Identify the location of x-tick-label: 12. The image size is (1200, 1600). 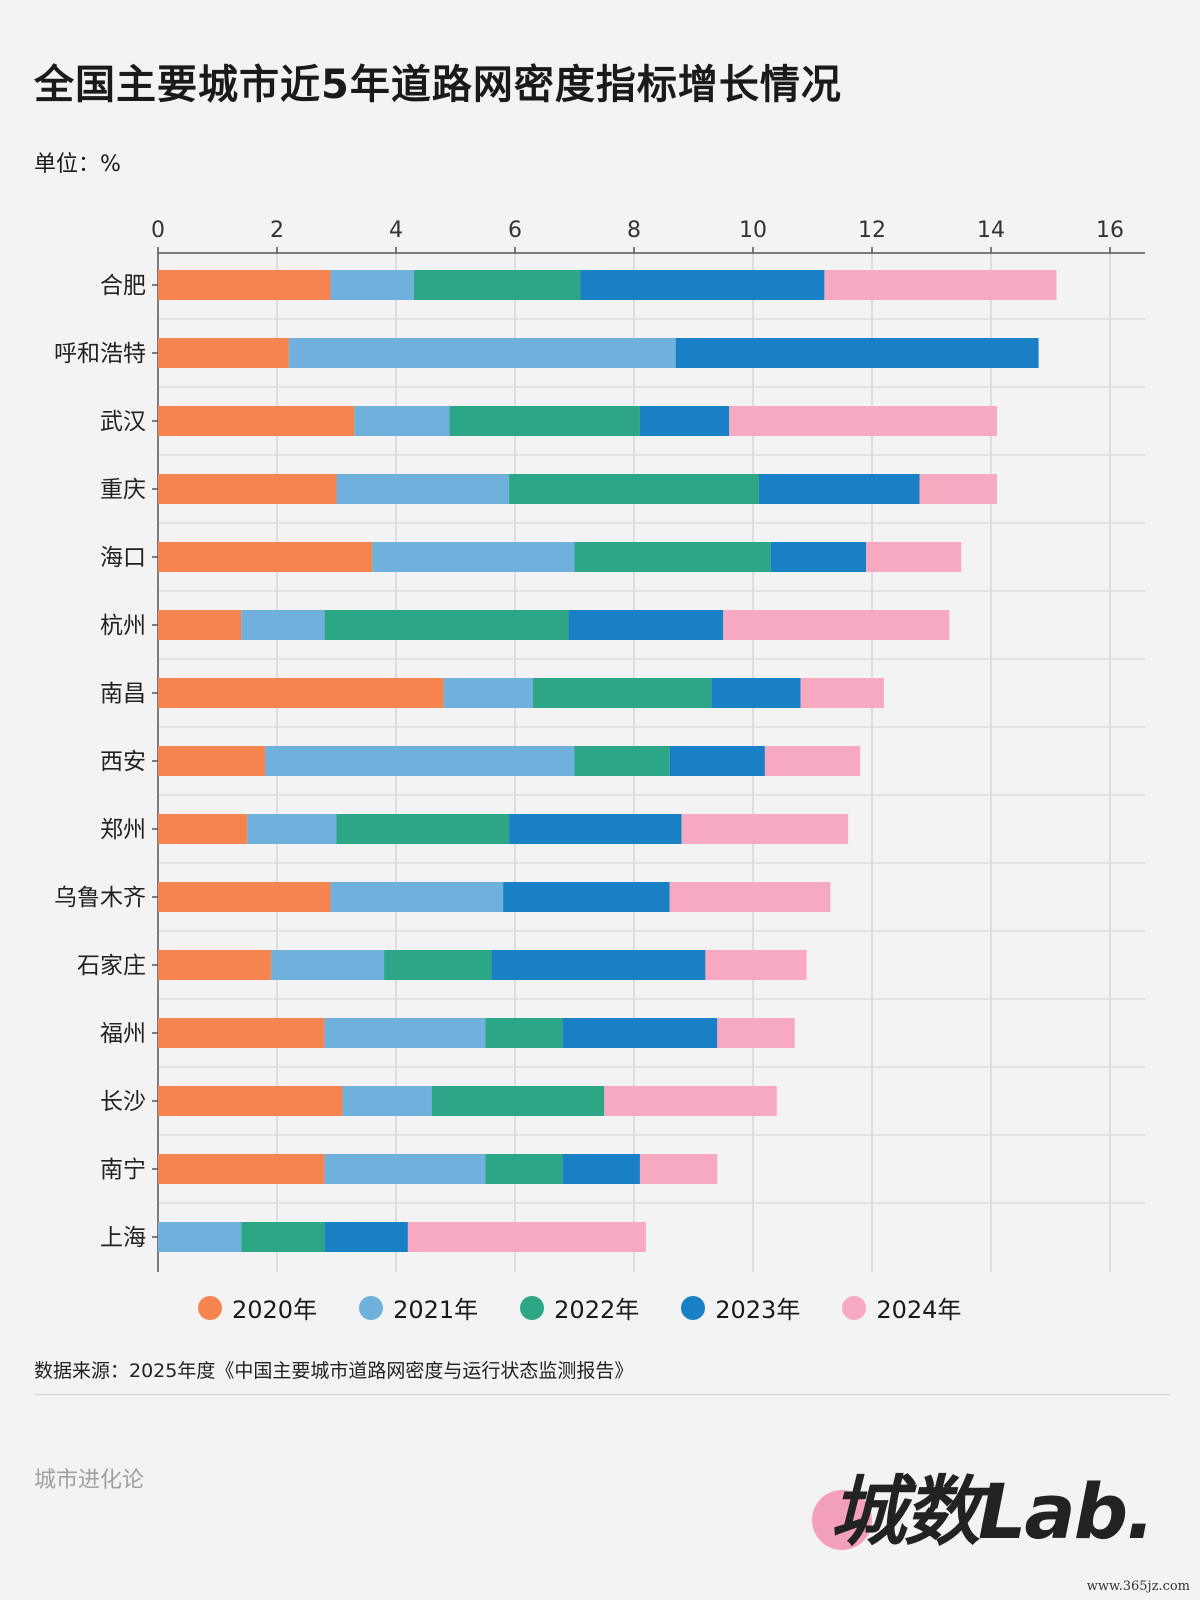
(872, 230).